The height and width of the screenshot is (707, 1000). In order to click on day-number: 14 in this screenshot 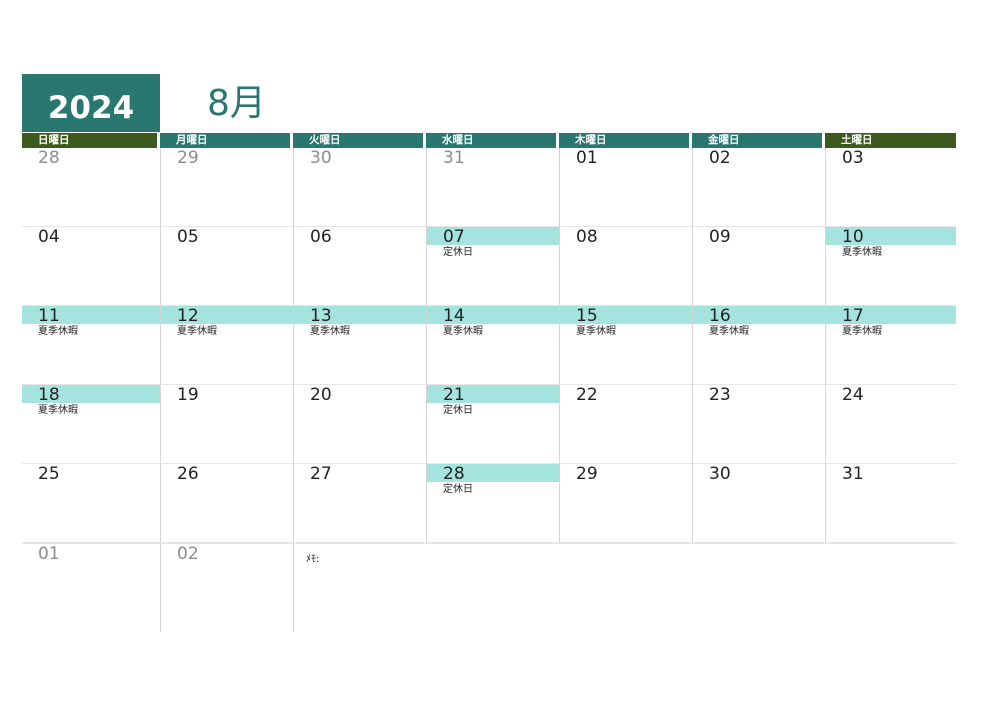, I will do `click(454, 316)`.